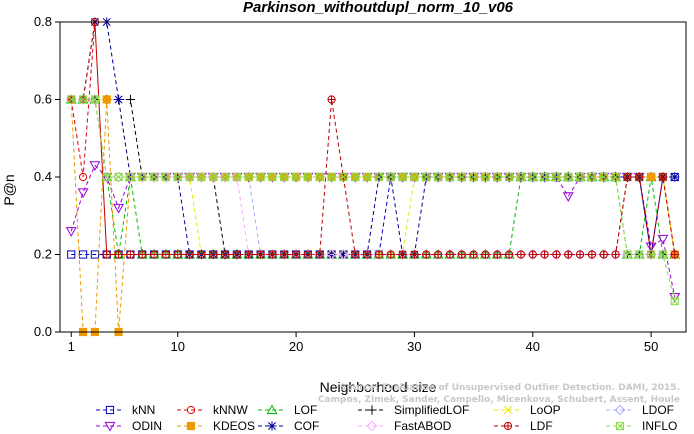 This screenshot has width=694, height=434. Describe the element at coordinates (378, 8) in the screenshot. I see `chart-title: Parkinson_withoutdupl_norm_10_v06` at that location.